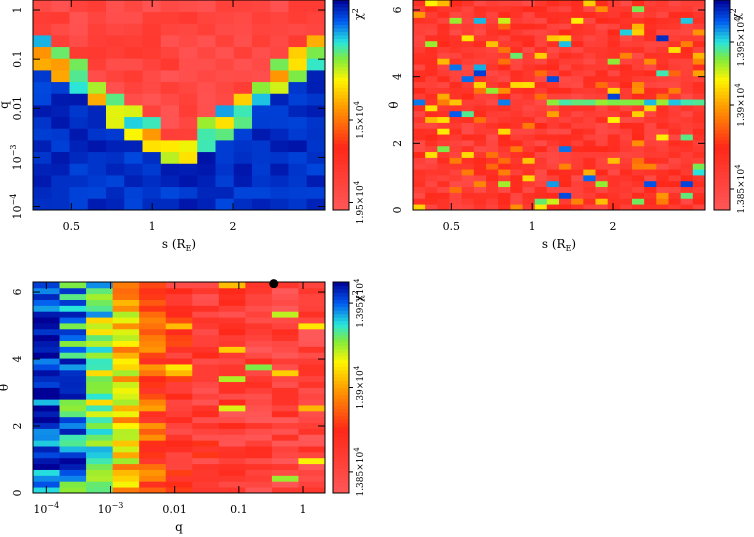  Describe the element at coordinates (358, 296) in the screenshot. I see `colorbar-title: χ2` at that location.